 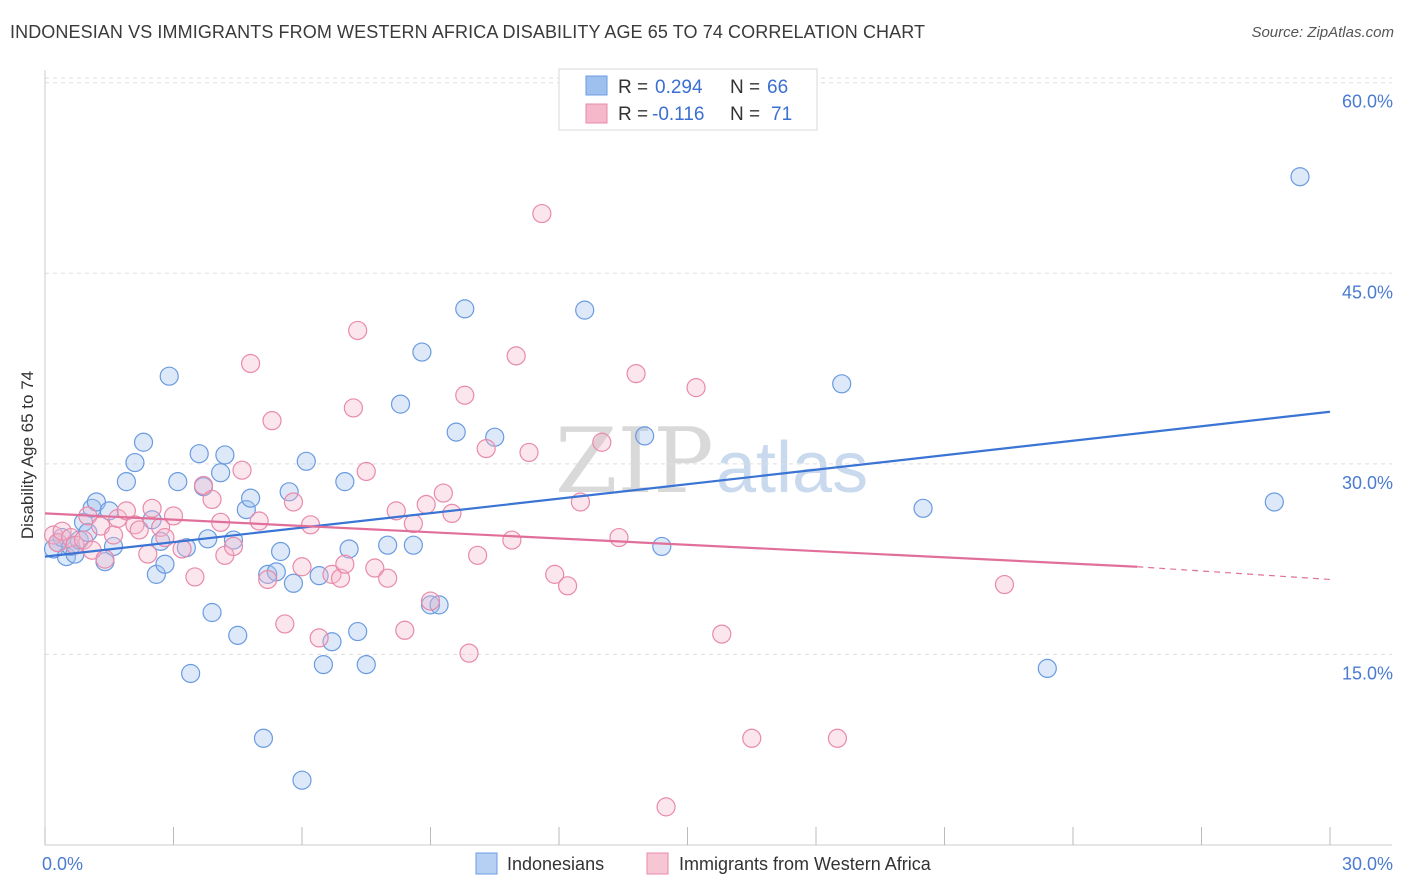 I want to click on bottom-legend-swatch-western-africa, so click(x=657, y=863).